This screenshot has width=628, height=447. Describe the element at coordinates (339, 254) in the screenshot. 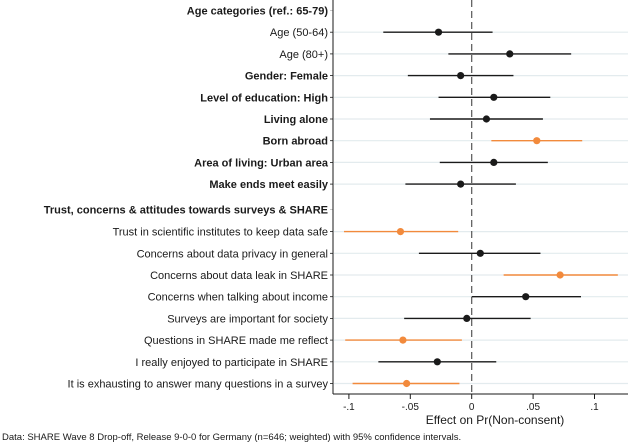

I see `coef-row: Concerns about data privacy in general` at that location.